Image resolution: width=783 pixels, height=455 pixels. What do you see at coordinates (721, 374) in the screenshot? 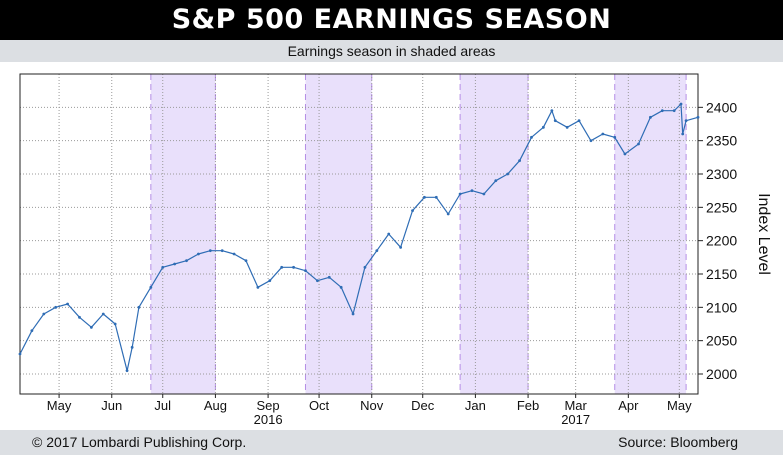
I see `y-tick-label: 2000` at bounding box center [721, 374].